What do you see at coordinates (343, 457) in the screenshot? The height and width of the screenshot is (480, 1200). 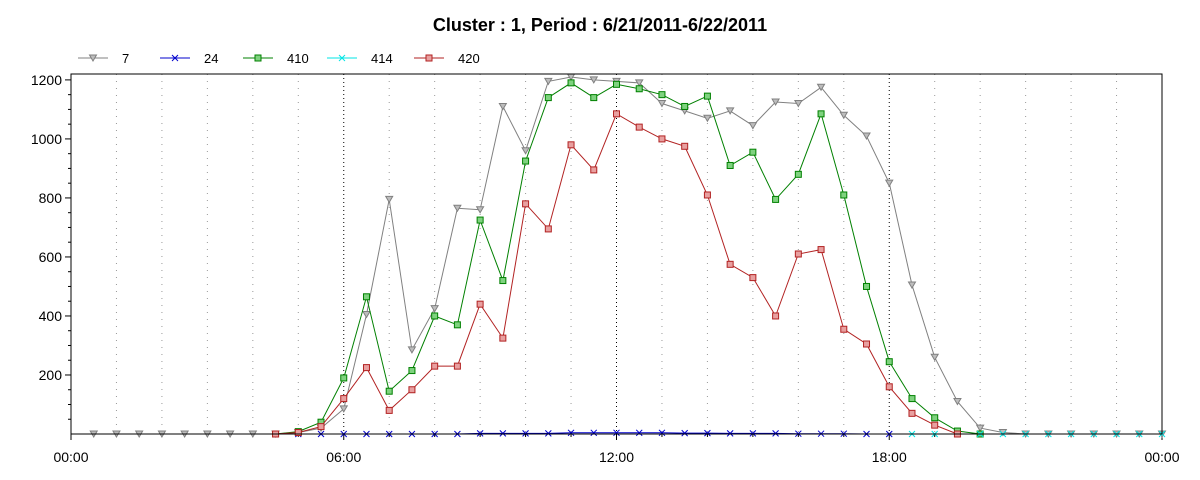 I see `x-tick-label: 06:00` at bounding box center [343, 457].